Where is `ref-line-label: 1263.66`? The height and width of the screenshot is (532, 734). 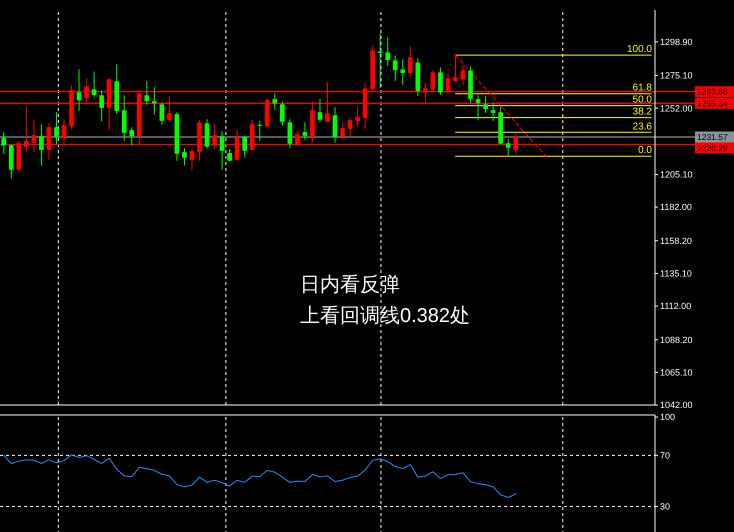
ref-line-label: 1263.66 is located at coordinates (712, 91).